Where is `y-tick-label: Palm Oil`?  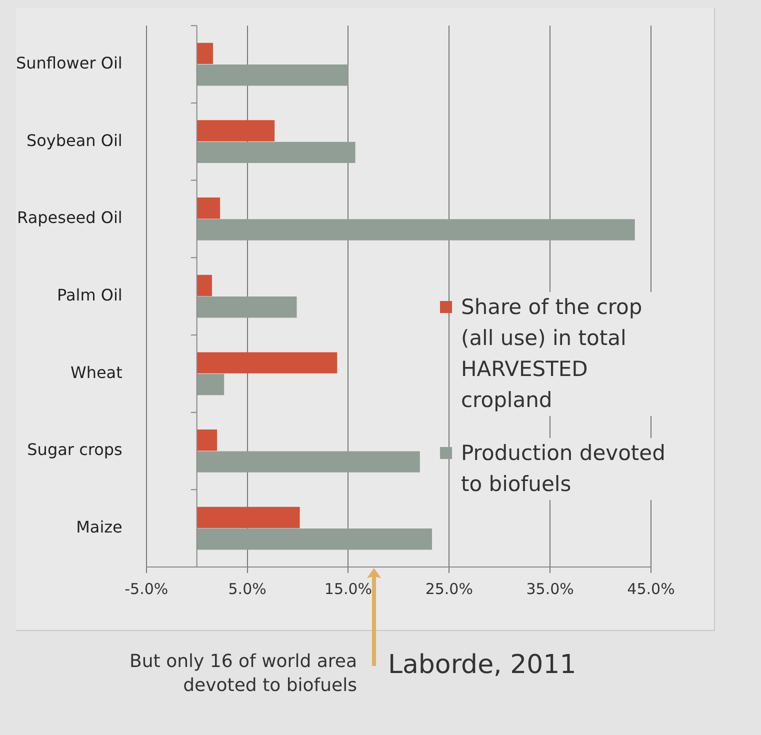
y-tick-label: Palm Oil is located at coordinates (89, 294).